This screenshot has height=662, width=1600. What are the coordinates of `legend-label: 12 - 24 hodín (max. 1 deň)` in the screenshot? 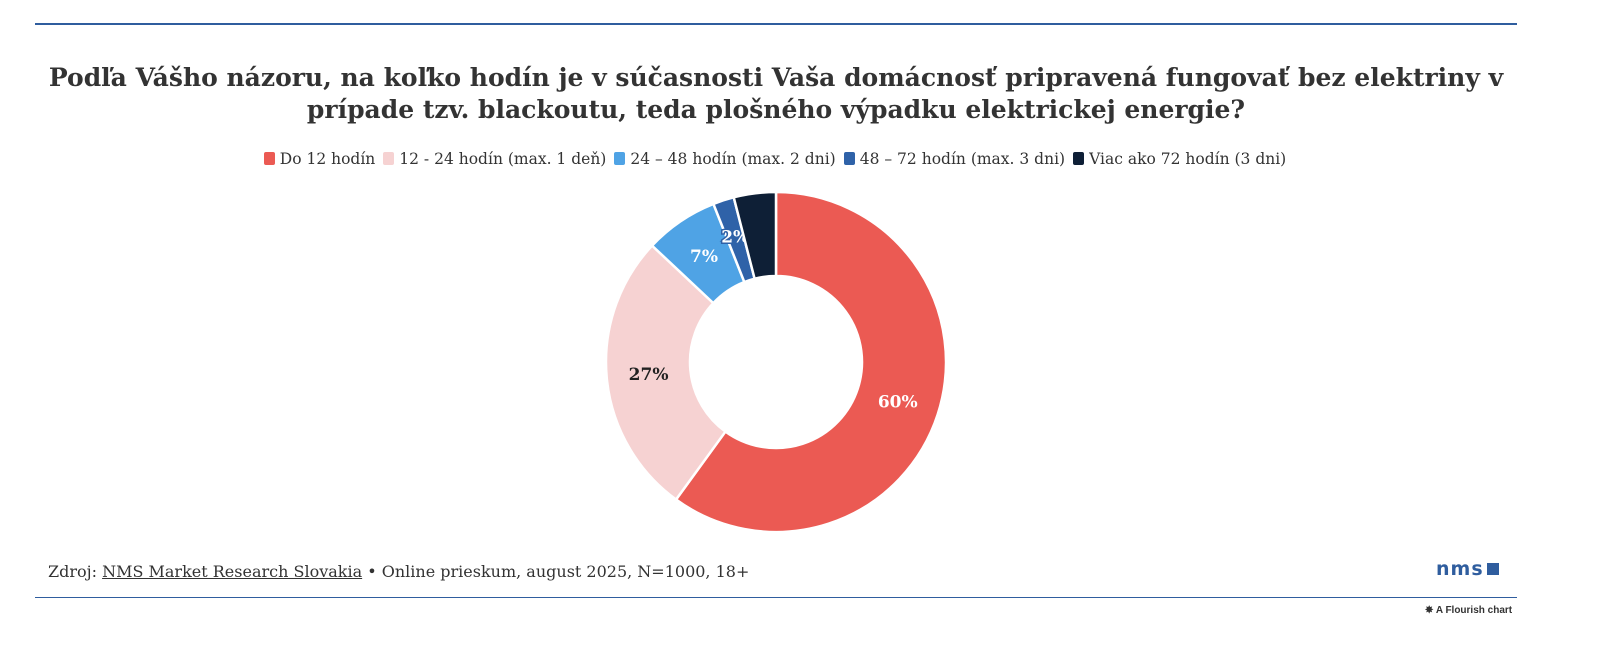 It's located at (503, 159).